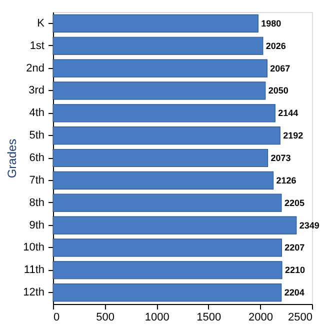  Describe the element at coordinates (294, 247) in the screenshot. I see `data-label: 2207` at that location.